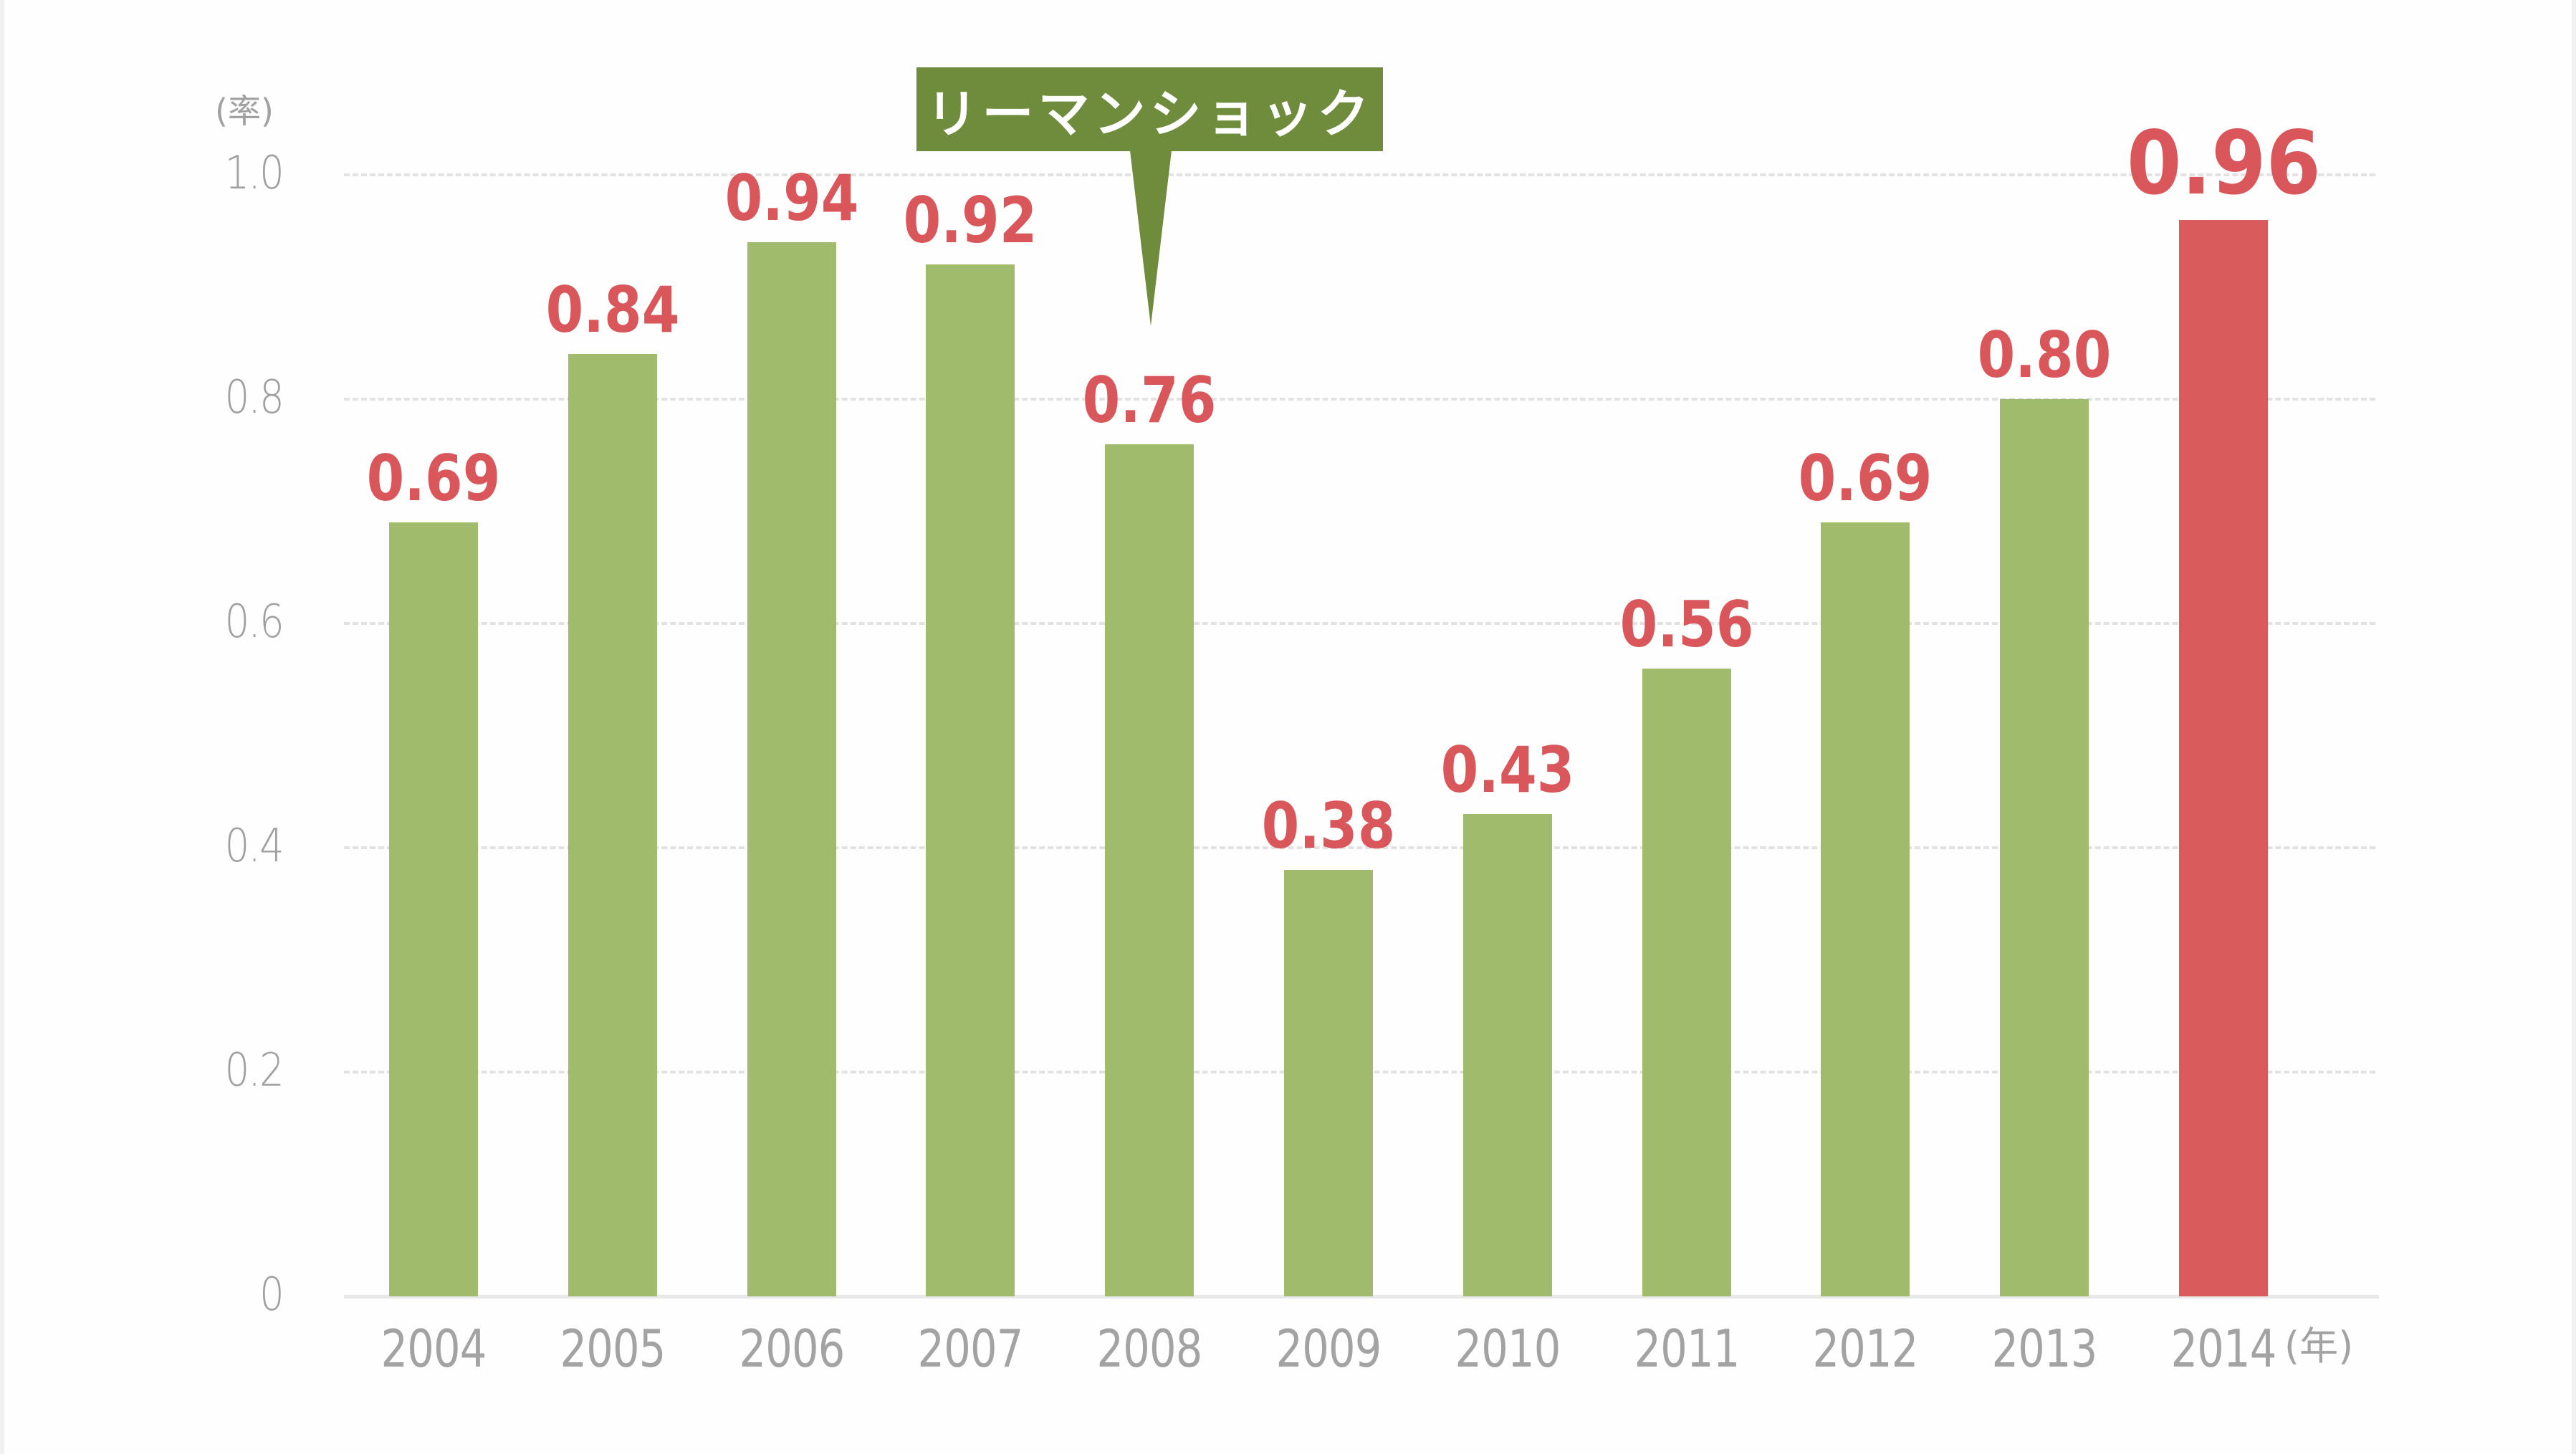 The width and height of the screenshot is (2576, 1454). What do you see at coordinates (1687, 1349) in the screenshot?
I see `x-tick-label-2011: 2011` at bounding box center [1687, 1349].